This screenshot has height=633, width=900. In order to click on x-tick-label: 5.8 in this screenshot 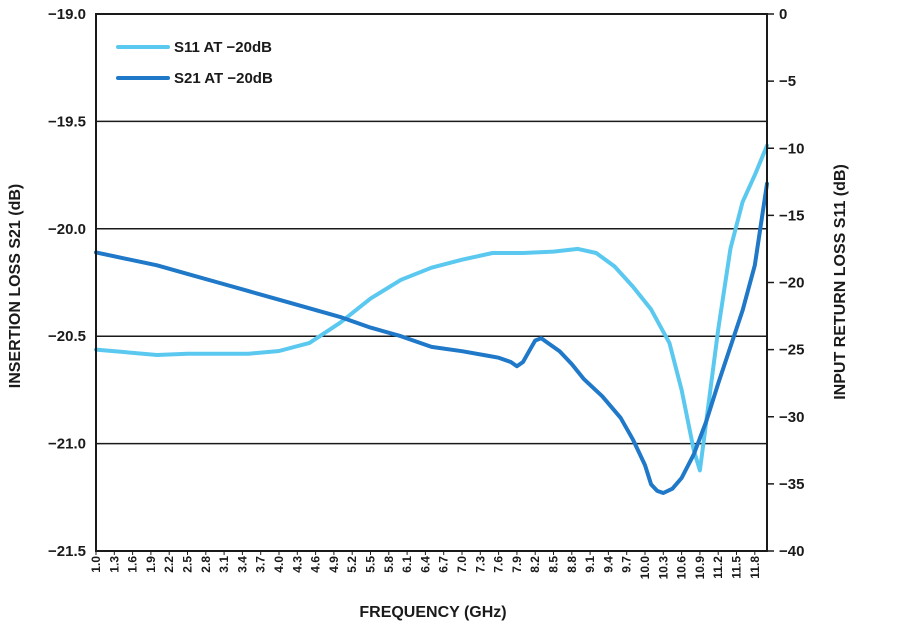, I will do `click(389, 564)`.